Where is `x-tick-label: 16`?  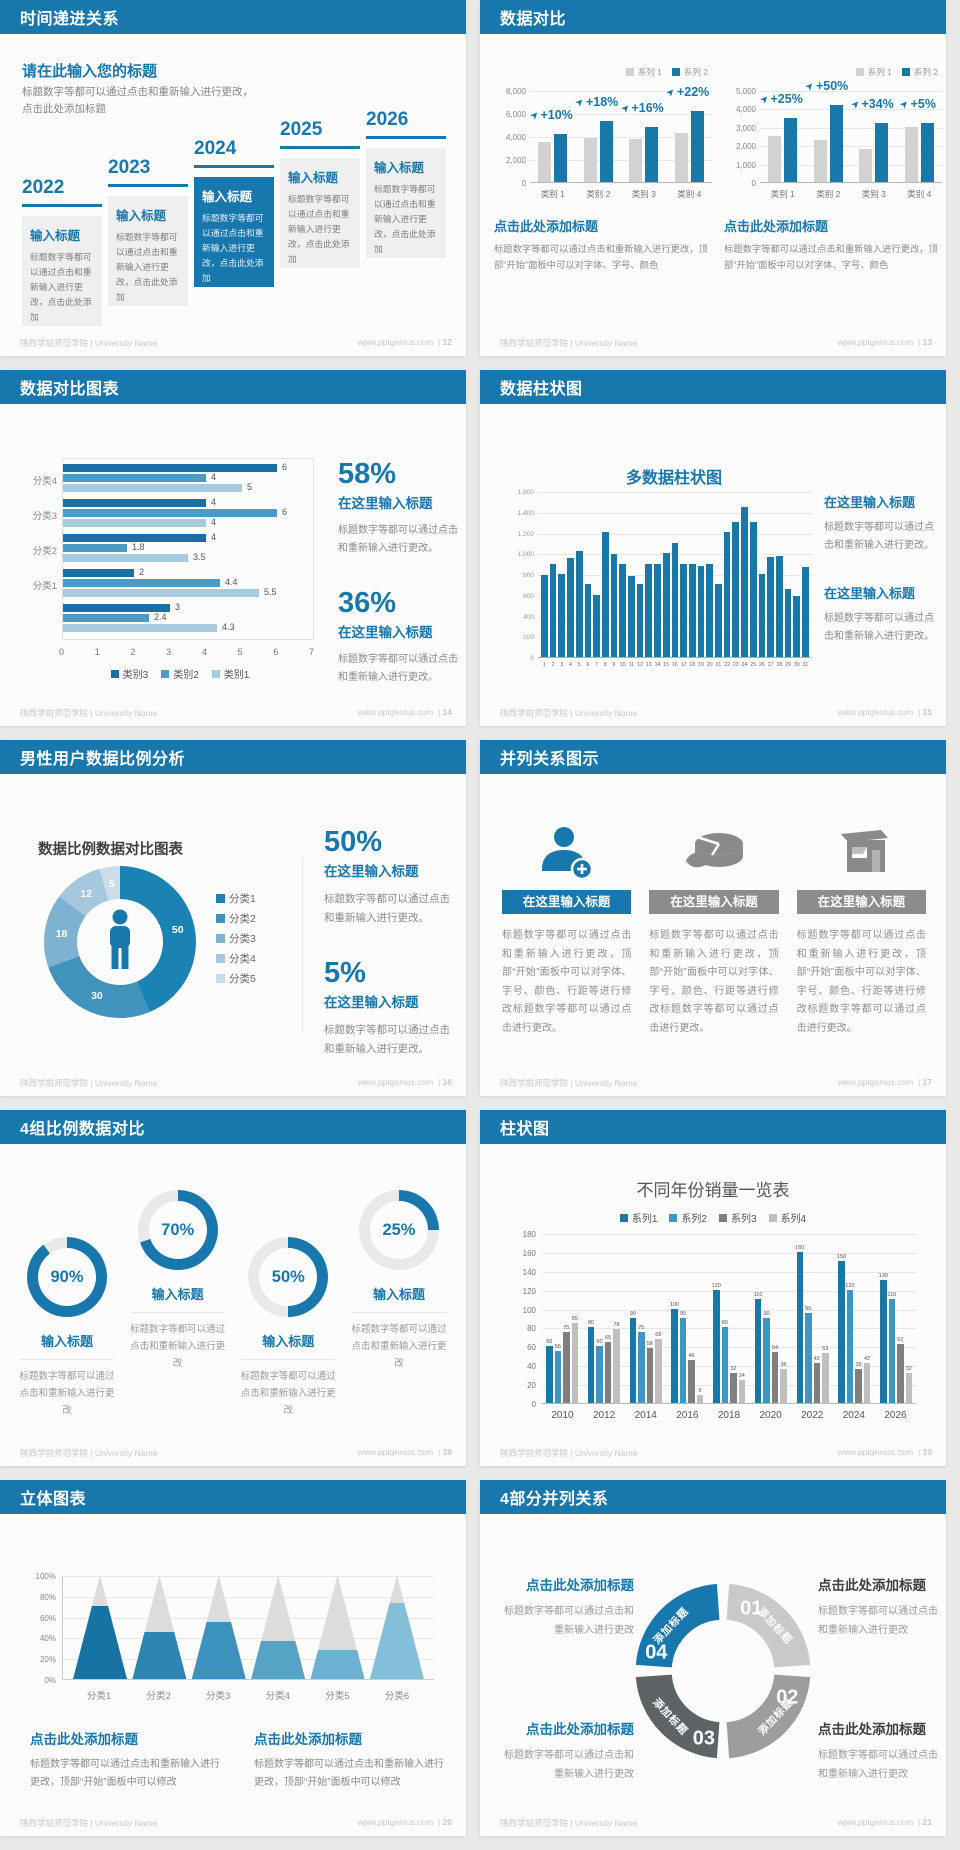 x-tick-label: 16 is located at coordinates (675, 665).